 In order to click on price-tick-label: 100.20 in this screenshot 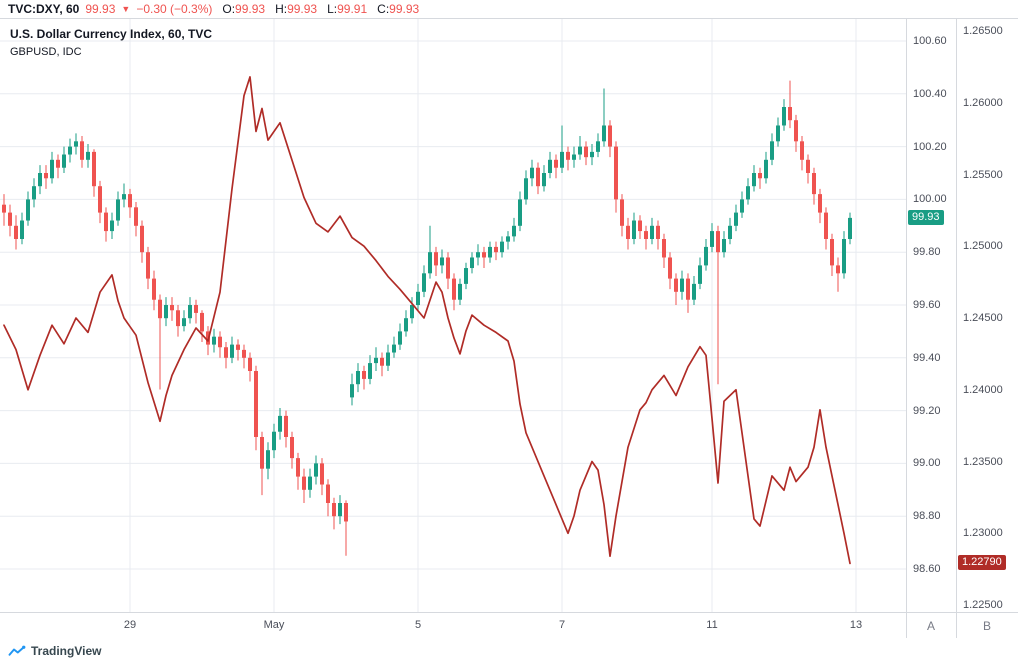, I will do `click(930, 146)`.